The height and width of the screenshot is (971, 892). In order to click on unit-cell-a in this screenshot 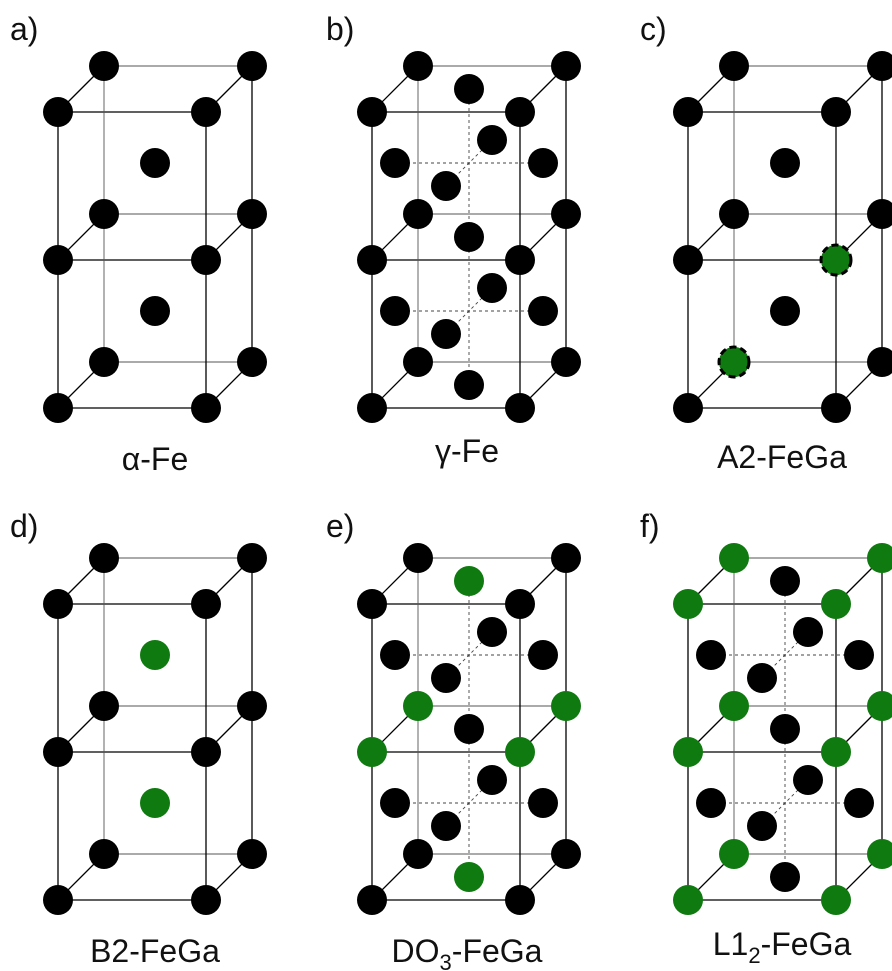, I will do `click(155, 237)`.